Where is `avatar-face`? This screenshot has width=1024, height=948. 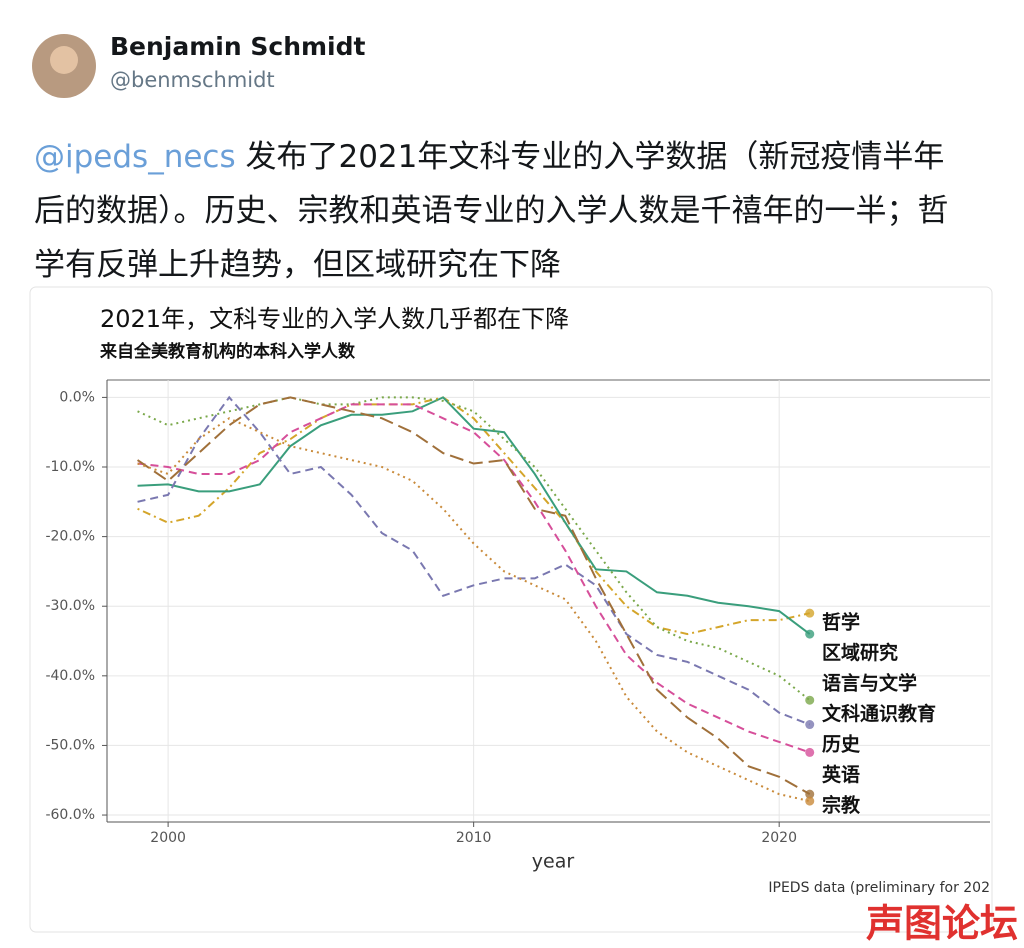
avatar-face is located at coordinates (64, 60).